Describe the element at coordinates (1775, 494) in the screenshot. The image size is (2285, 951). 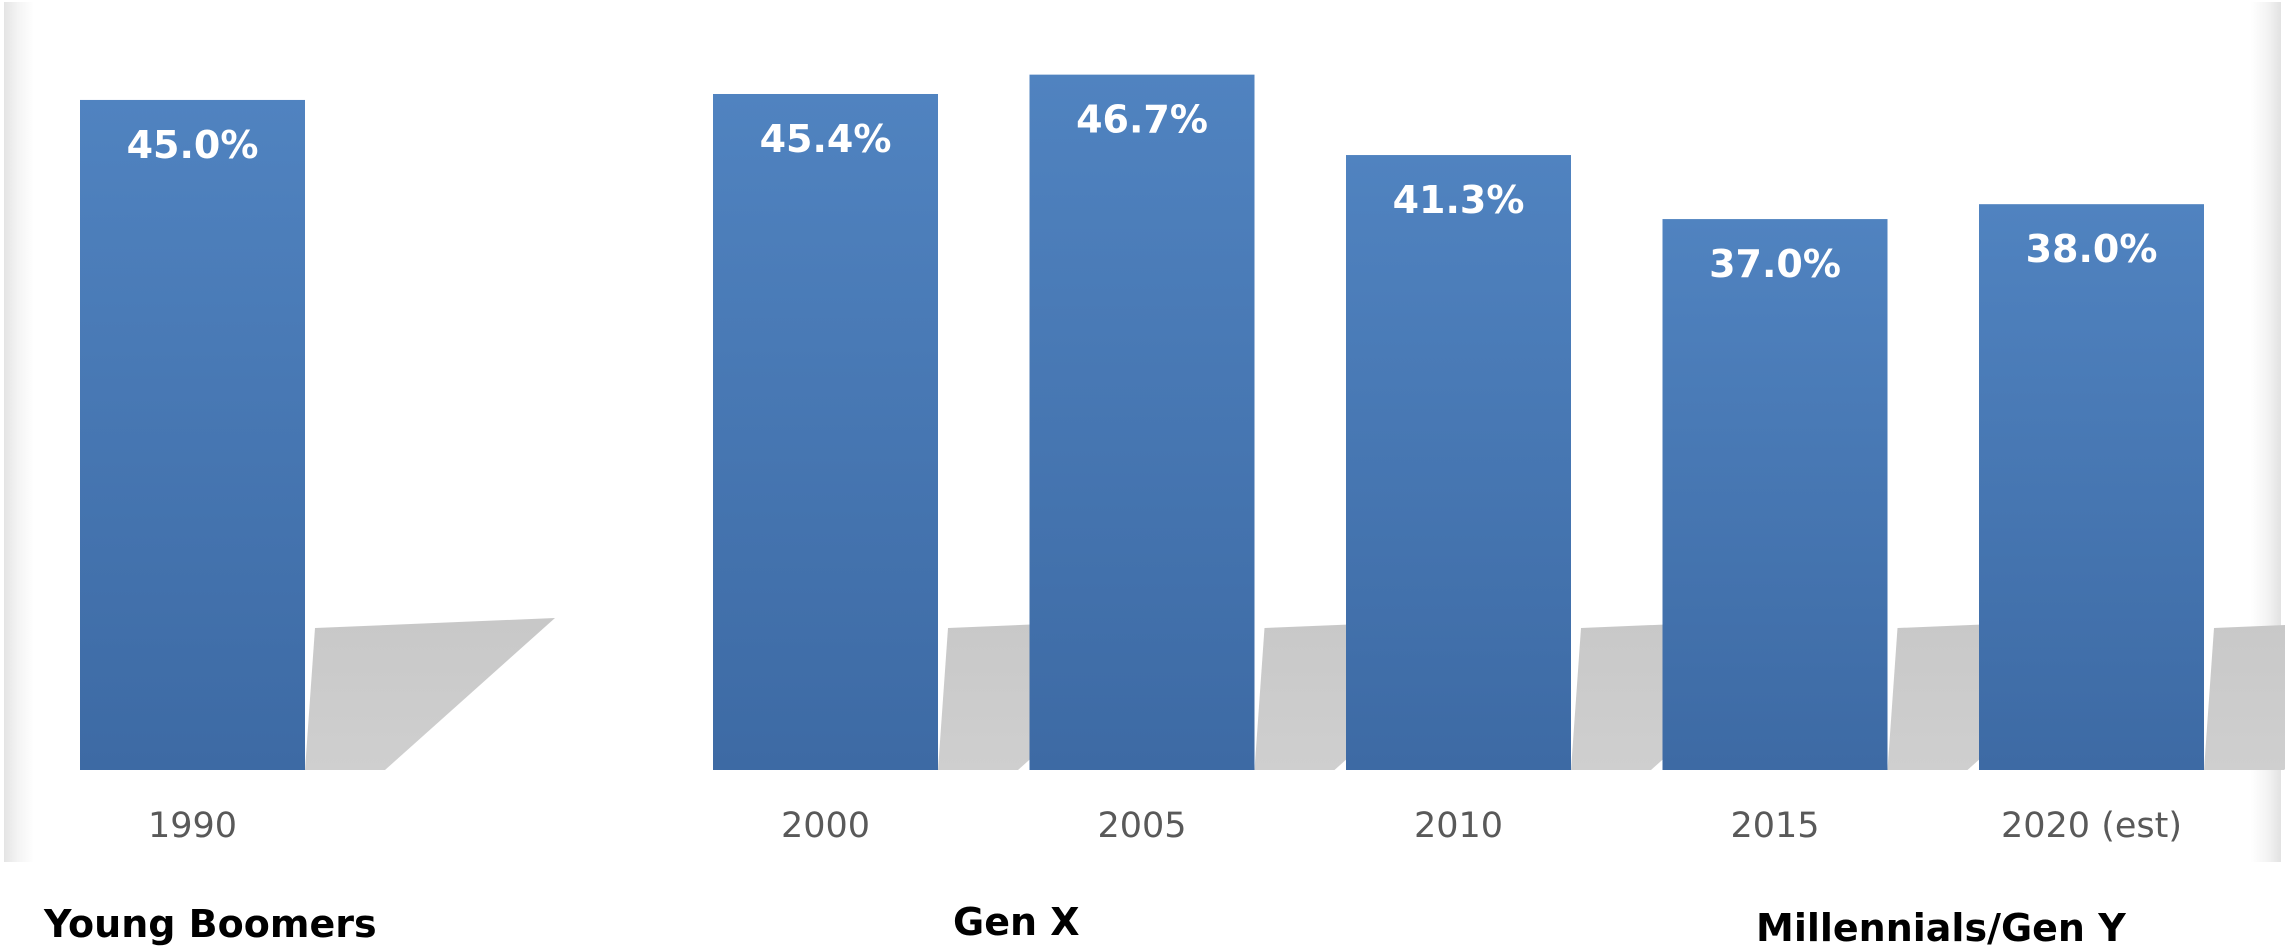
I see `bar-2015` at that location.